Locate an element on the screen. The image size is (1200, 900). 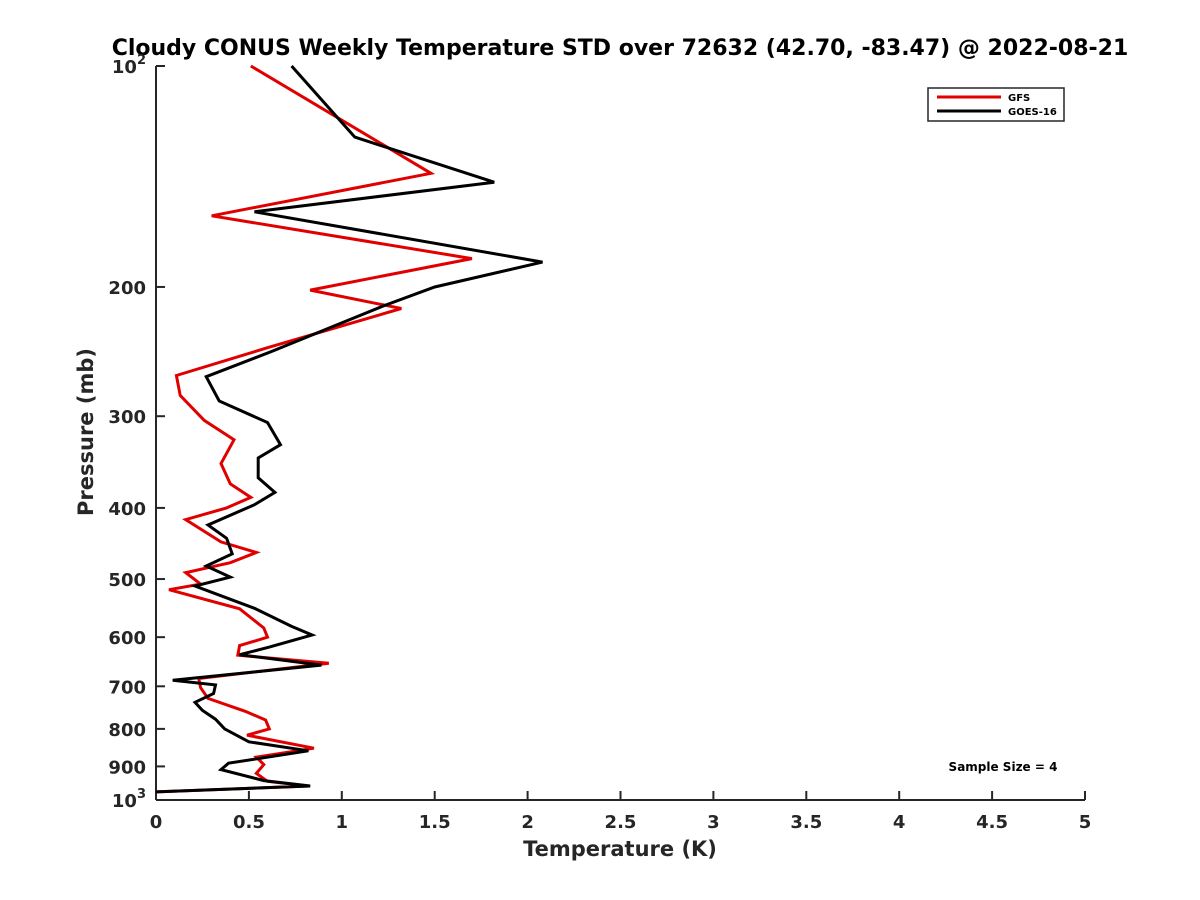
y-axis-label: Pressure (mb) is located at coordinates (86, 432).